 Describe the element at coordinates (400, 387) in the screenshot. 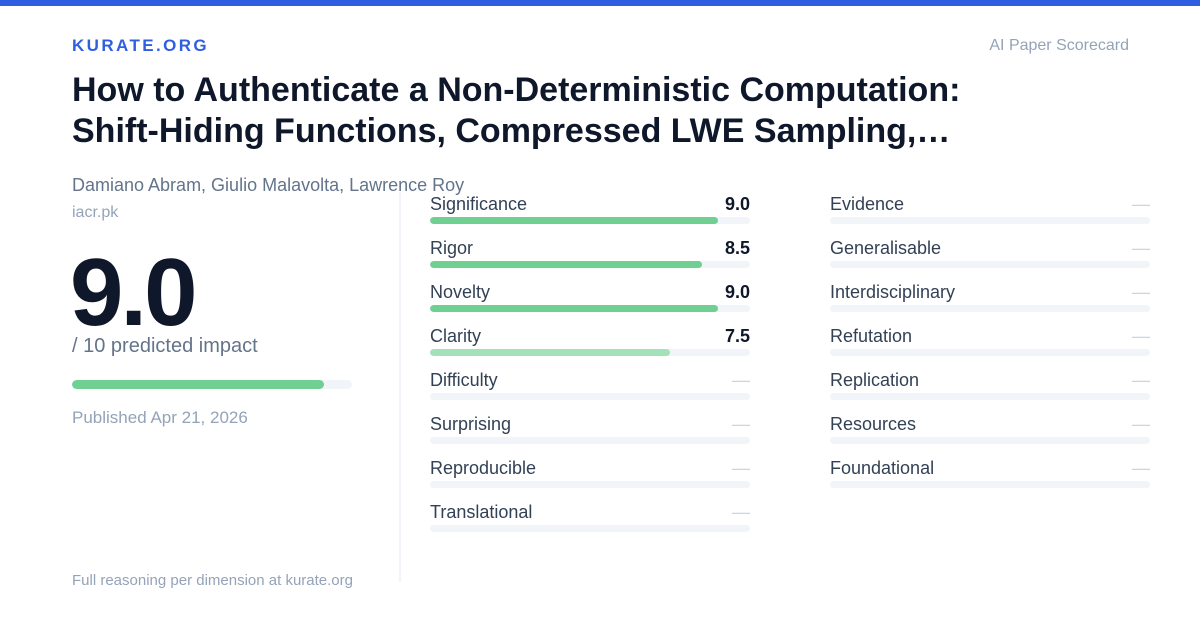

I see `column-divider` at that location.